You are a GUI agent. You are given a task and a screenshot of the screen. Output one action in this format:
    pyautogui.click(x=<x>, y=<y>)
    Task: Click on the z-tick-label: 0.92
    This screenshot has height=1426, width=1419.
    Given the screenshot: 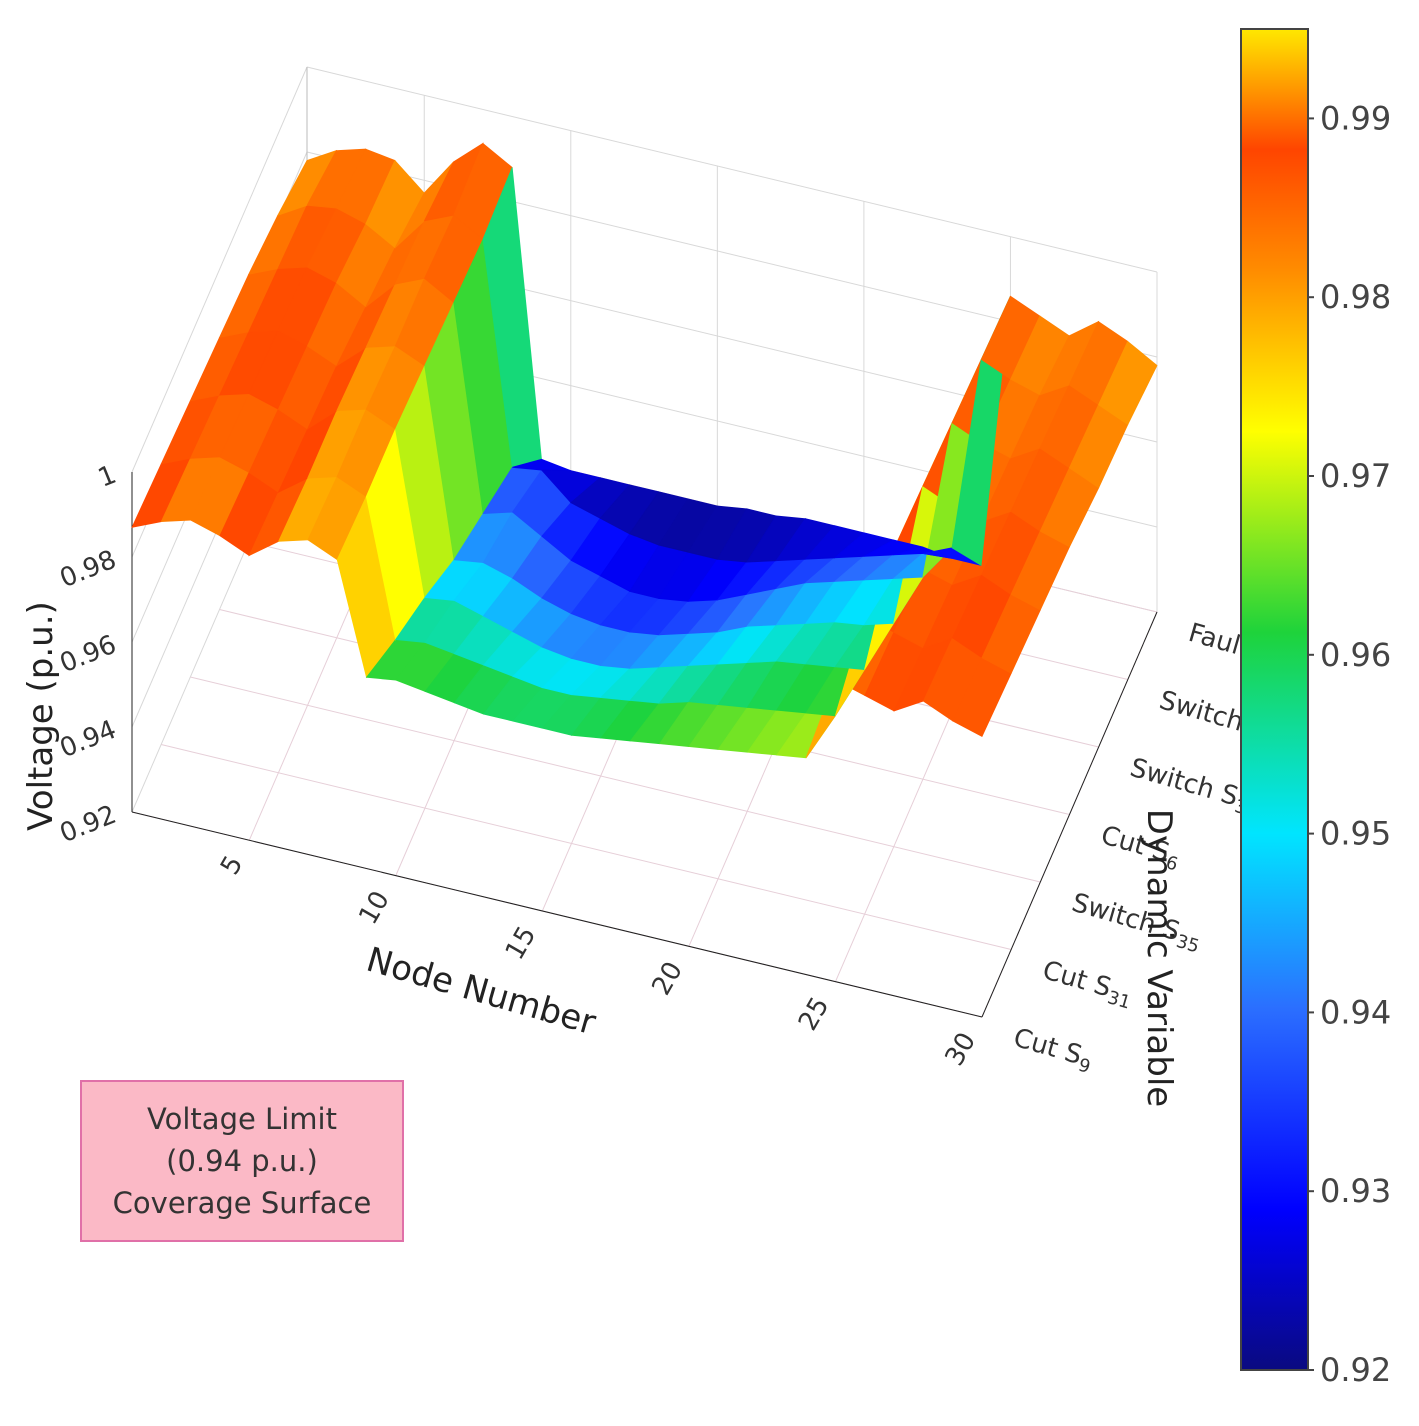 What is the action you would take?
    pyautogui.click(x=88, y=825)
    